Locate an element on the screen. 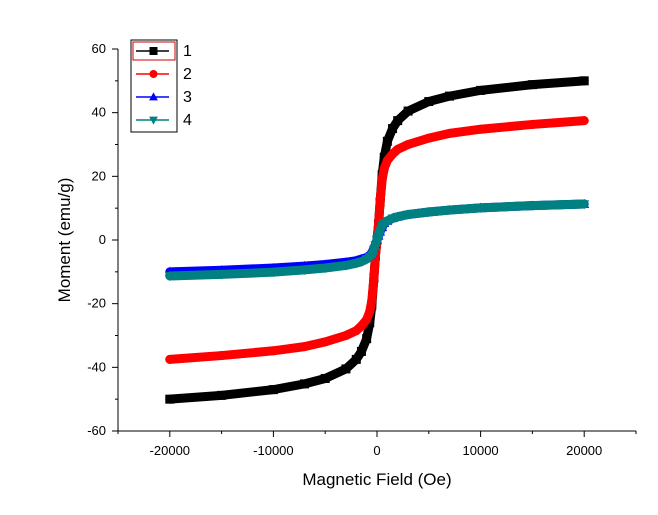 Image resolution: width=658 pixels, height=515 pixels. x-tick-label: -10000 is located at coordinates (273, 450).